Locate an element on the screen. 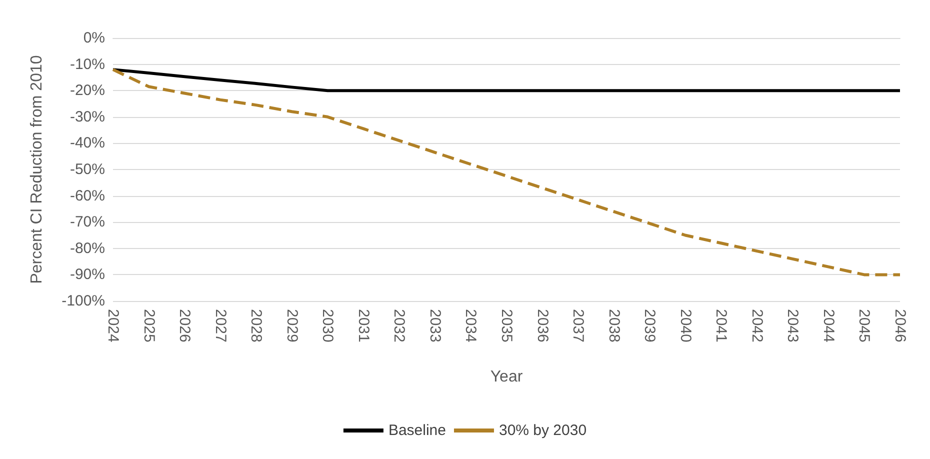 This screenshot has height=459, width=930. x-tick-label: 2044 is located at coordinates (828, 325).